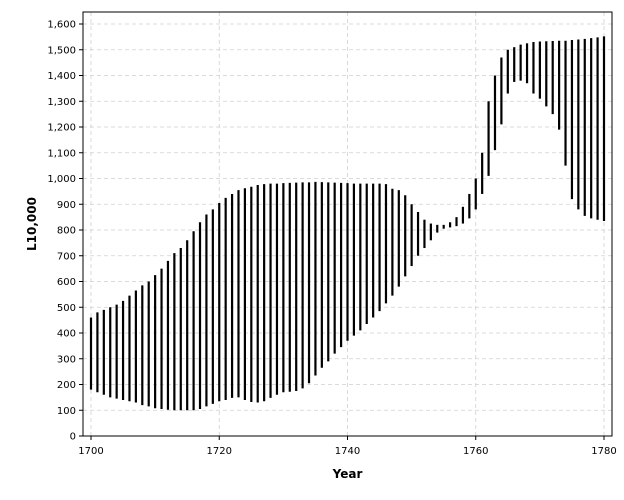  I want to click on y-tick-label: 0, so click(73, 437).